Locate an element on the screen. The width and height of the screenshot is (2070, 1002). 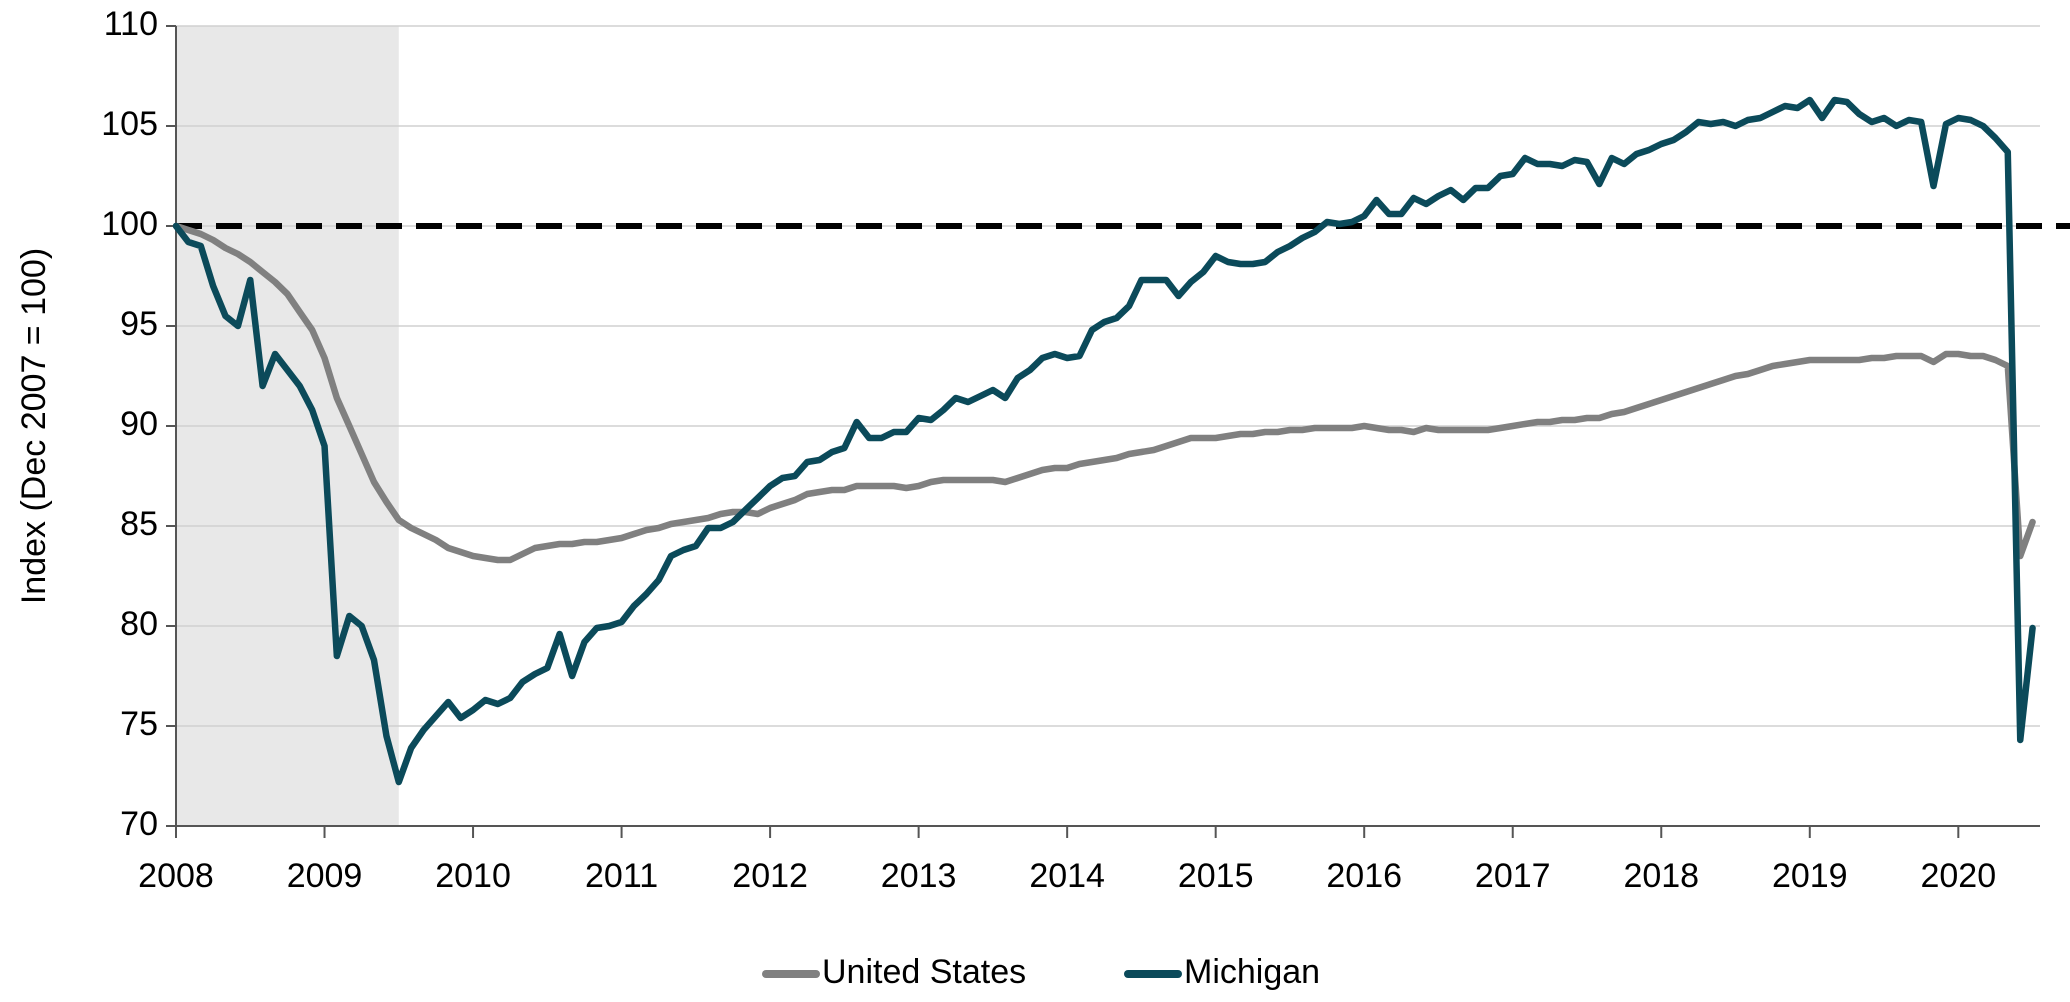
y-tick-label: 85 is located at coordinates (139, 524).